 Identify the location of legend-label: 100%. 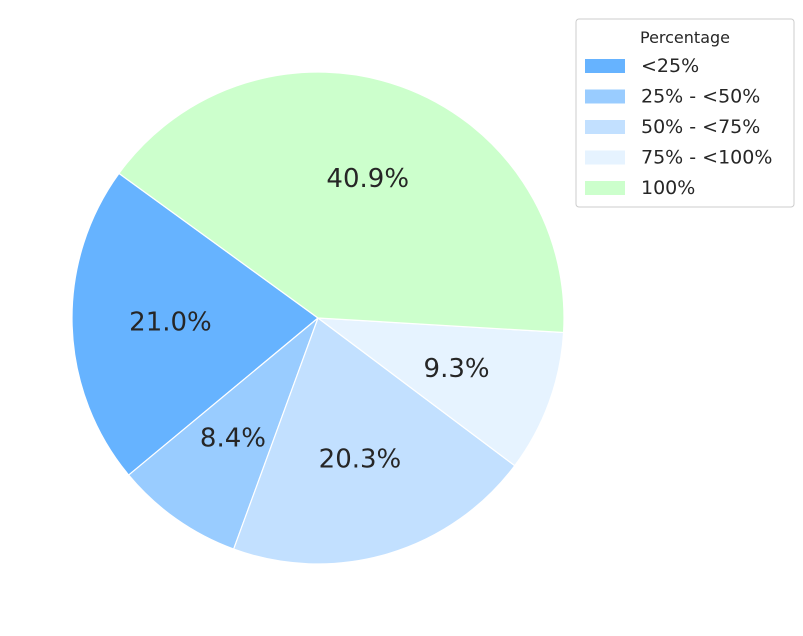
(668, 188).